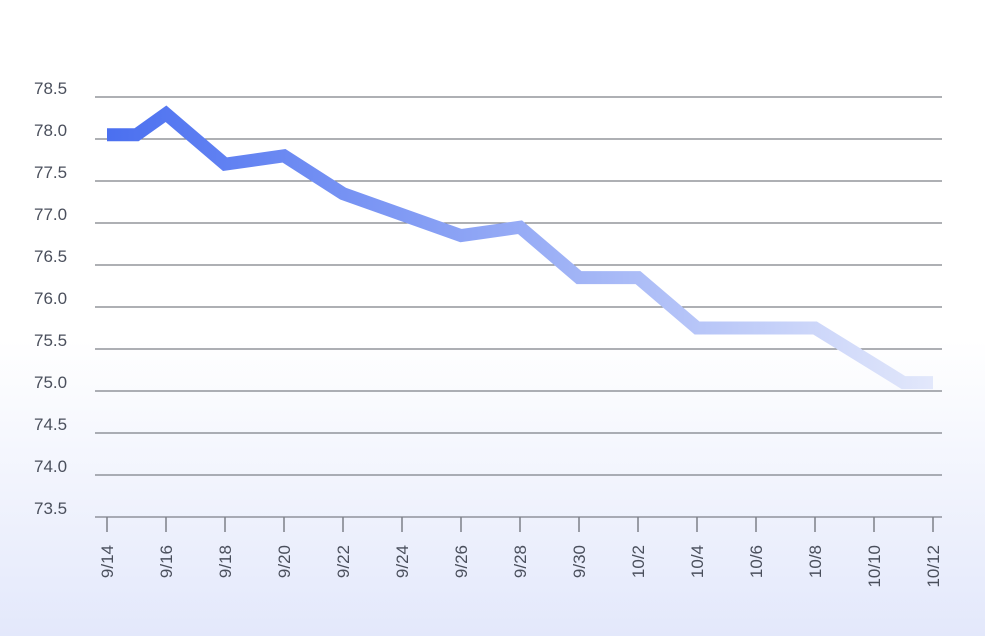 The width and height of the screenshot is (985, 636). Describe the element at coordinates (50, 256) in the screenshot. I see `y-tick-label: 76.5` at that location.